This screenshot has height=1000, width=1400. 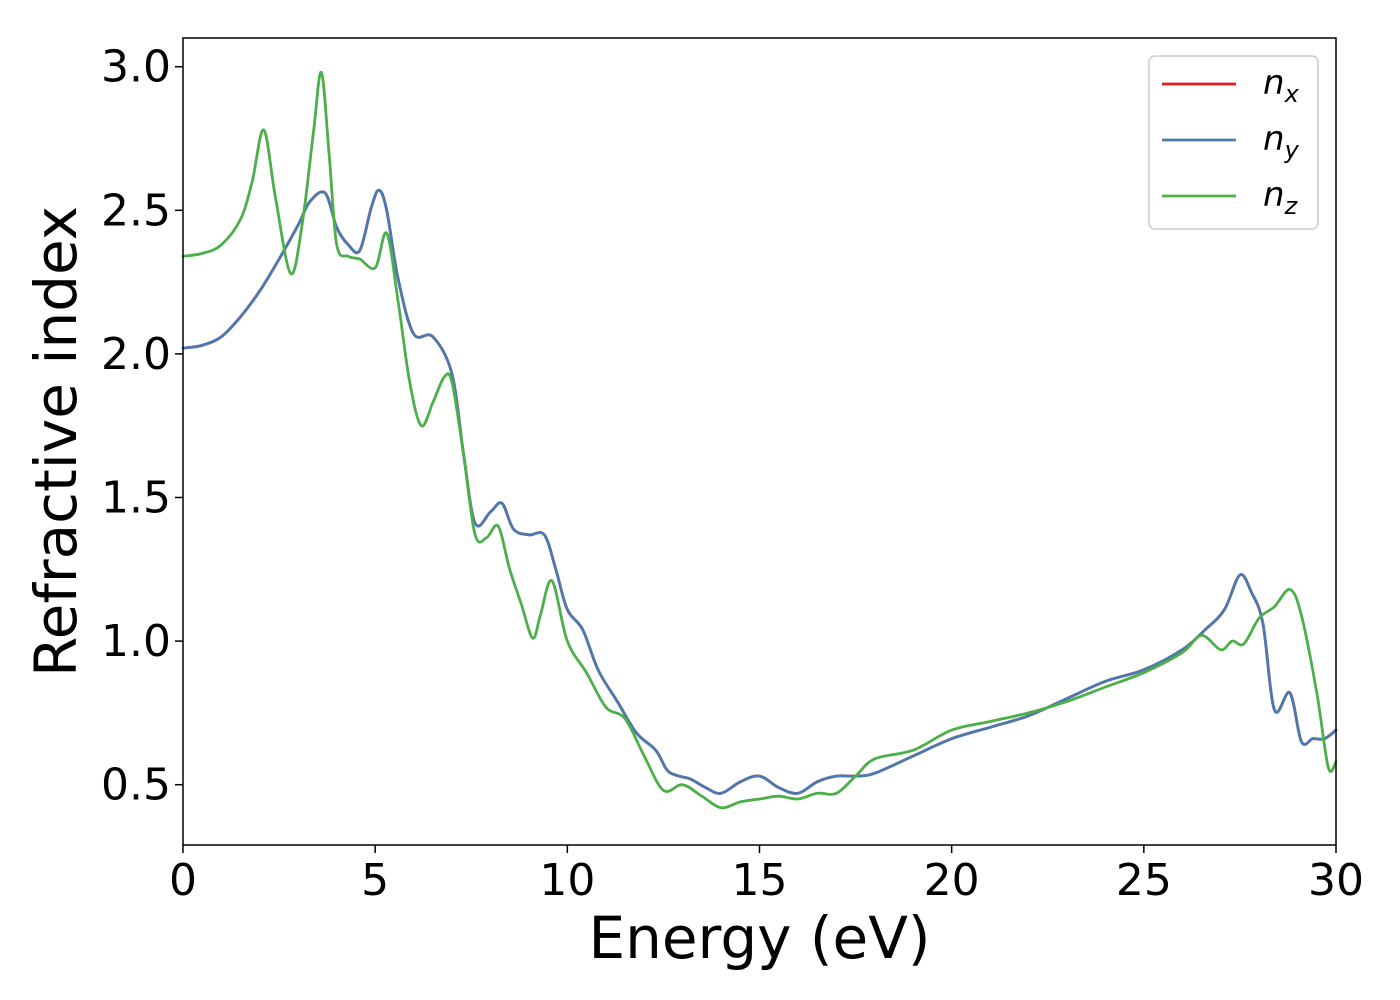 What do you see at coordinates (1281, 197) in the screenshot?
I see `legend-label-n-z: nz` at bounding box center [1281, 197].